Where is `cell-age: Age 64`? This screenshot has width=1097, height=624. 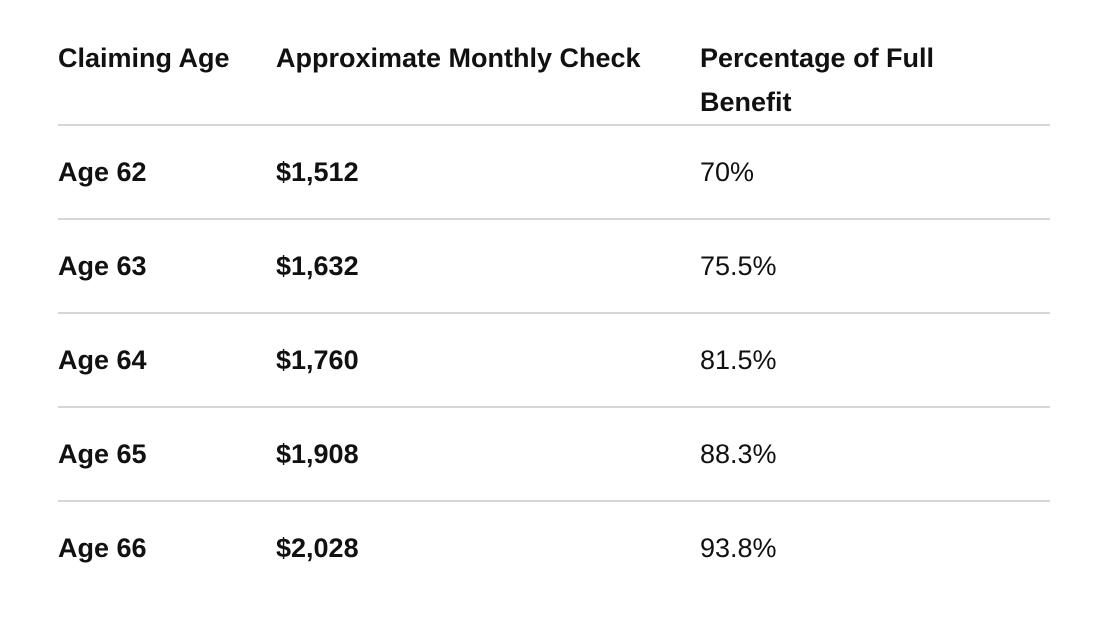
cell-age: Age 64 is located at coordinates (167, 360).